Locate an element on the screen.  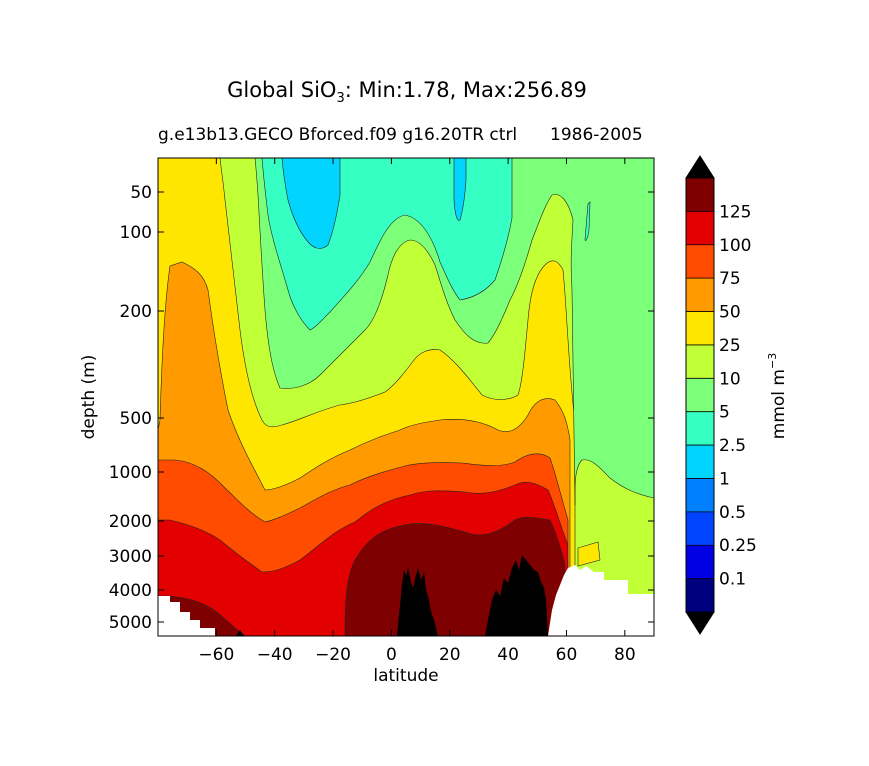
x-tick-label: 20 is located at coordinates (450, 655).